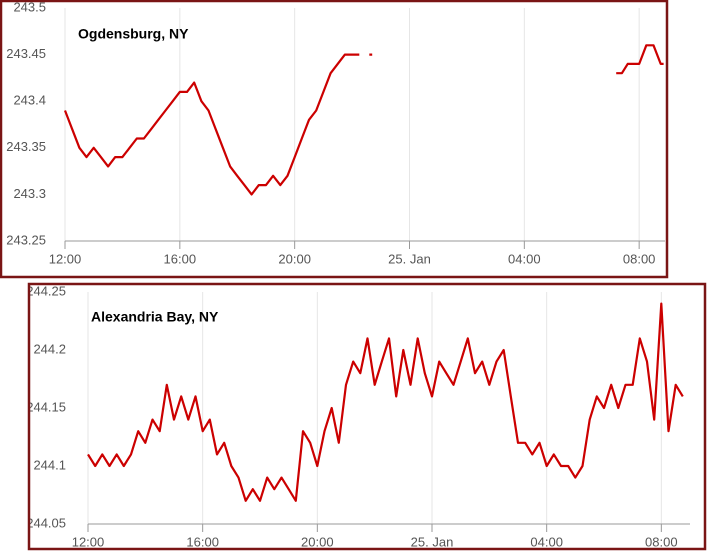 Image resolution: width=710 pixels, height=560 pixels. Describe the element at coordinates (49, 464) in the screenshot. I see `y-tick-label: 244.1` at that location.